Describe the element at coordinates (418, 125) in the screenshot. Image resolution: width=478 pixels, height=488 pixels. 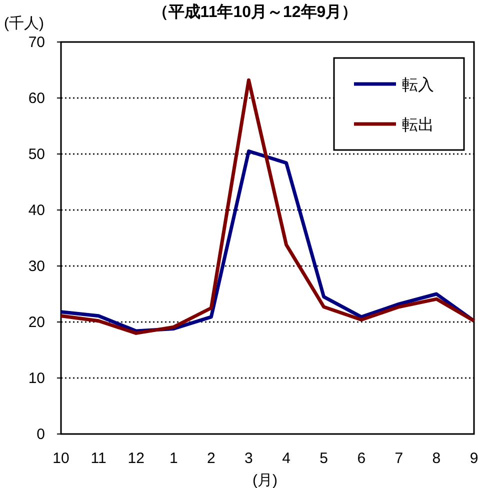
I see `legend-label: 転出` at that location.